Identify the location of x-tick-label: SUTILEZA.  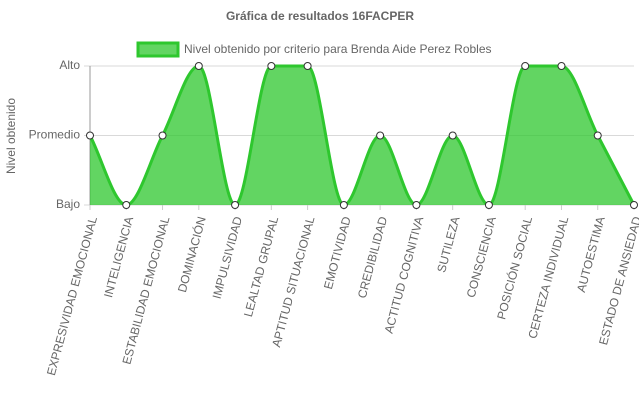
(448, 244).